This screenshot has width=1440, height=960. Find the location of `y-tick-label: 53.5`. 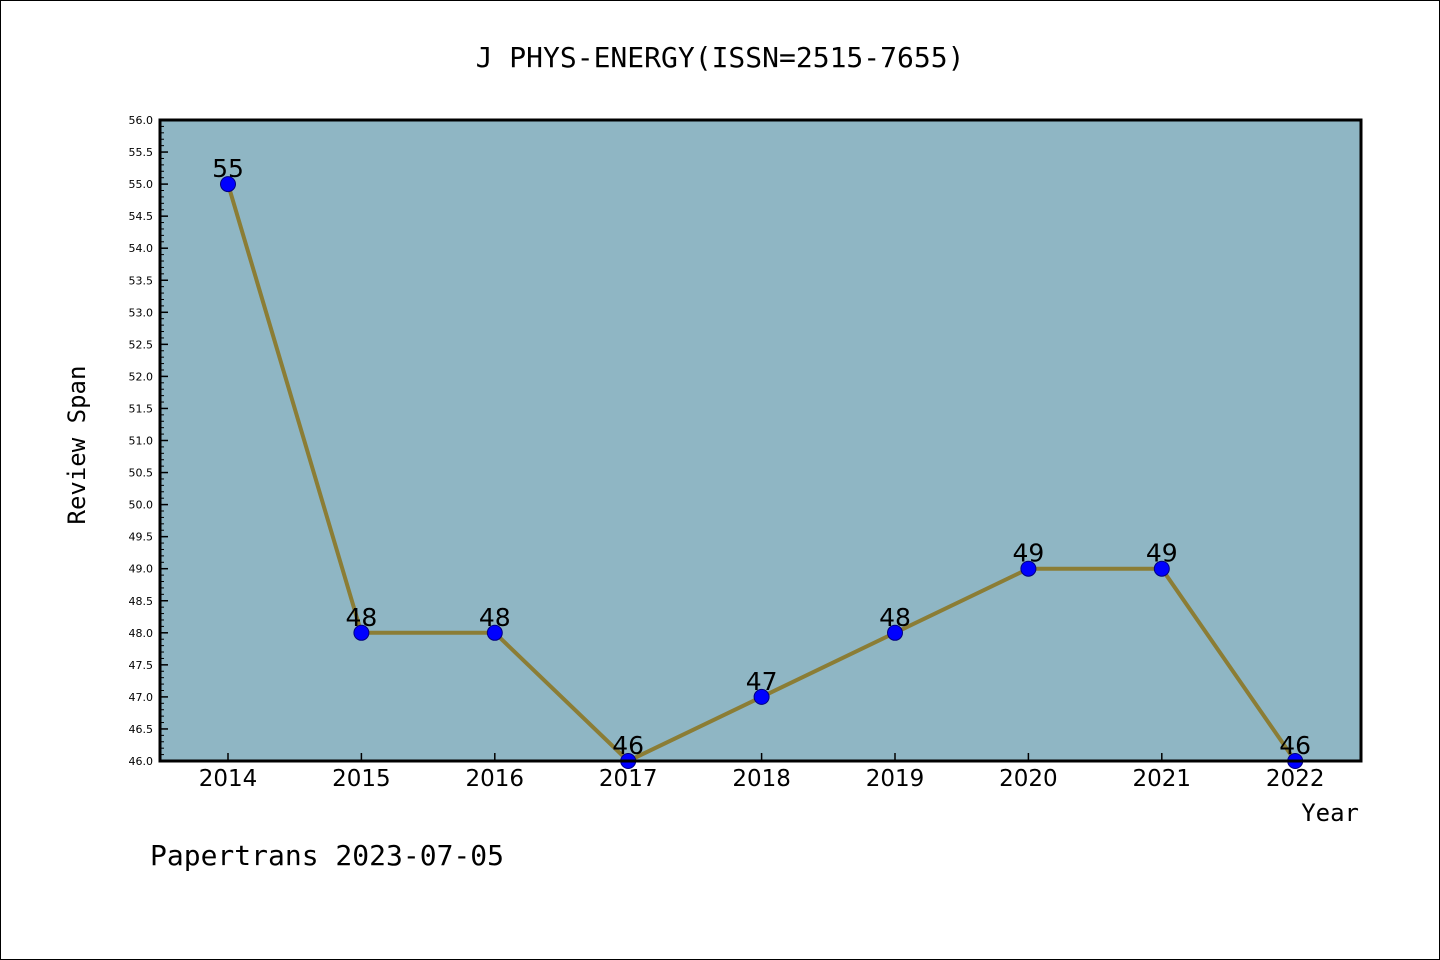

y-tick-label: 53.5 is located at coordinates (141, 280).